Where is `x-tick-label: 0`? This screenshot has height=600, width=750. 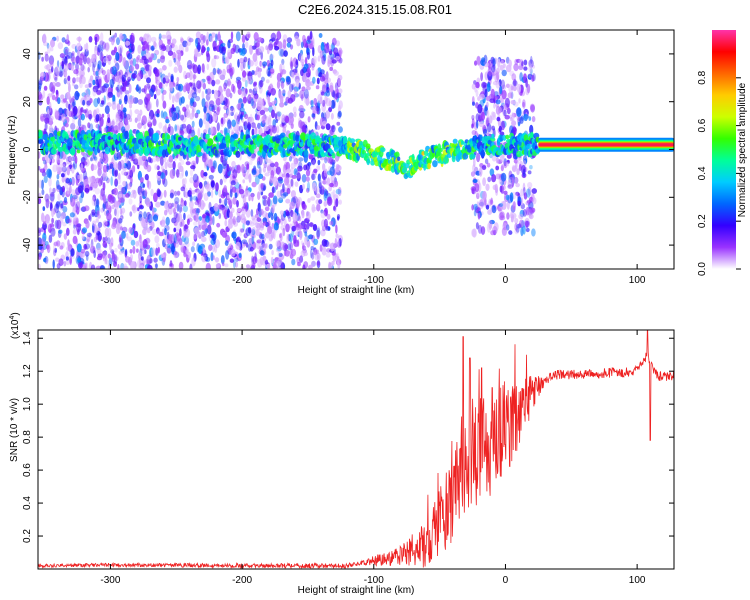 x-tick-label: 0 is located at coordinates (506, 280).